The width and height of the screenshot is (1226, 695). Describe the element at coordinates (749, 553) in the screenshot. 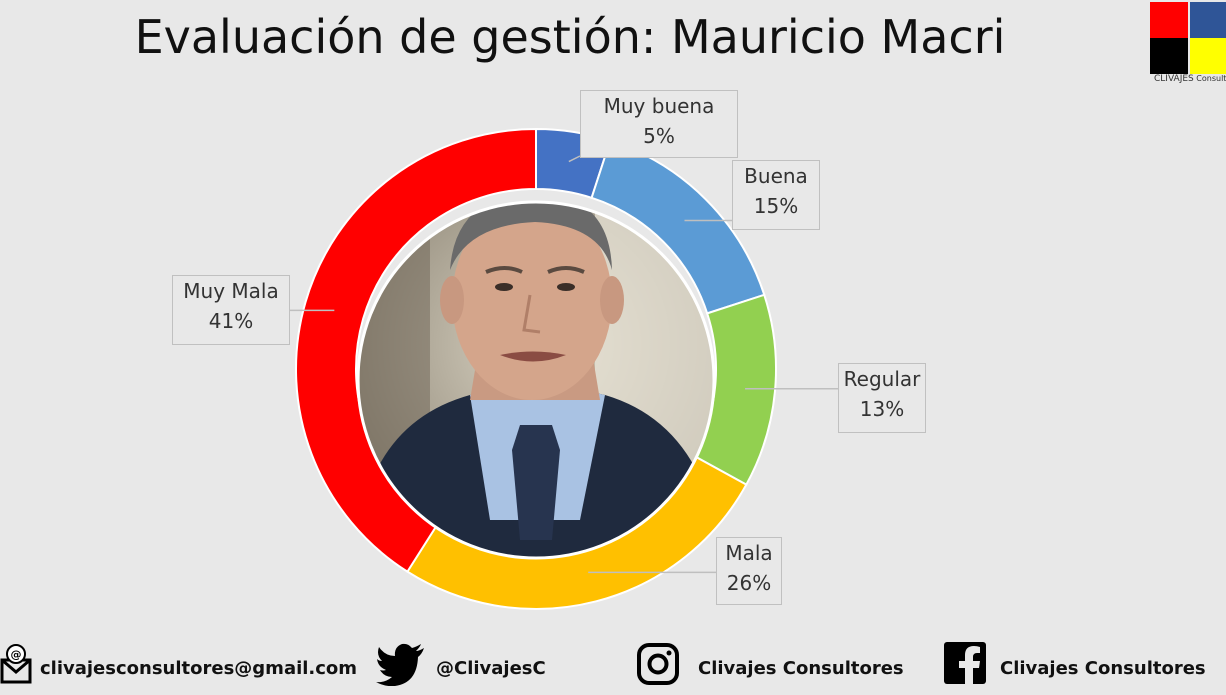

I see `label-category: Mala` at that location.